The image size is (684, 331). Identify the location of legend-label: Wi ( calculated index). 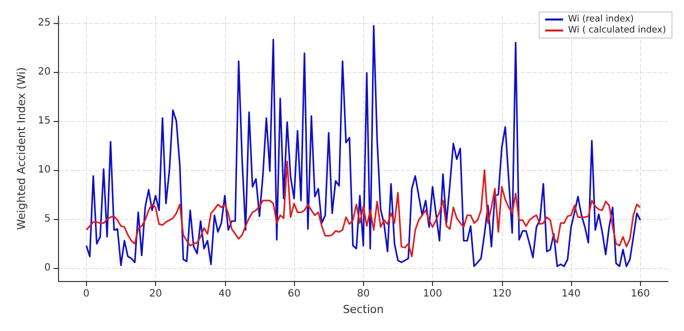
(617, 31).